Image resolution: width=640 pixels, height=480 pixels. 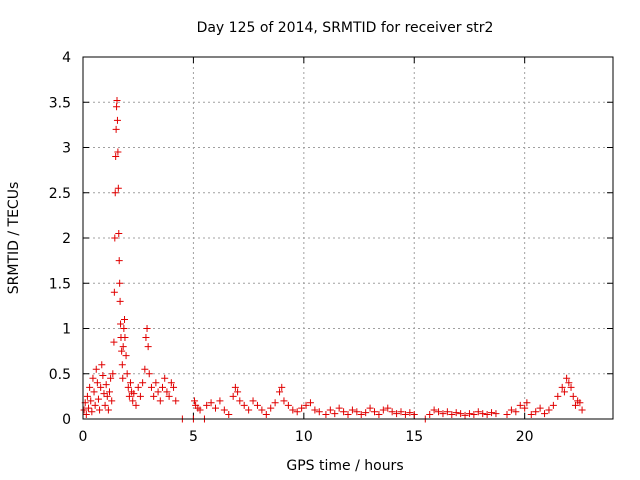 I want to click on x-tick-label: 5, so click(x=193, y=437).